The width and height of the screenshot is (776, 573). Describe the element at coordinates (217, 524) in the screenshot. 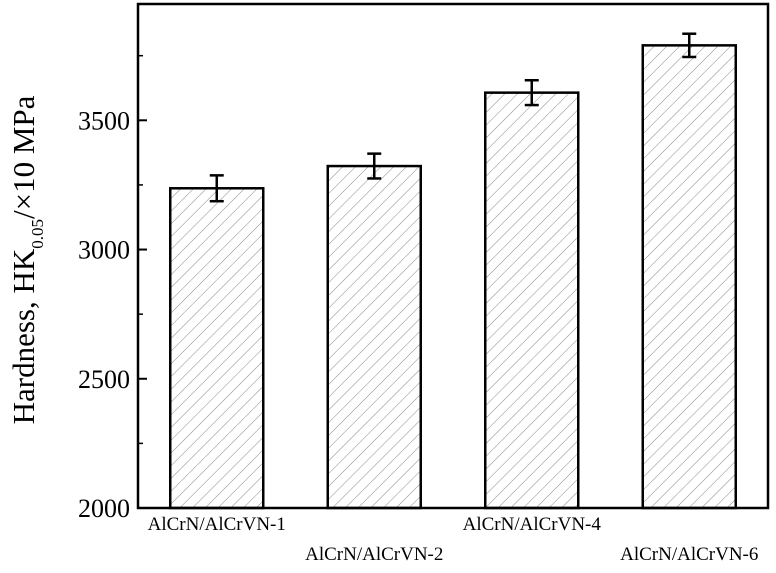

I see `x-tick-label-1: AlCrN/AlCrVN-1` at that location.